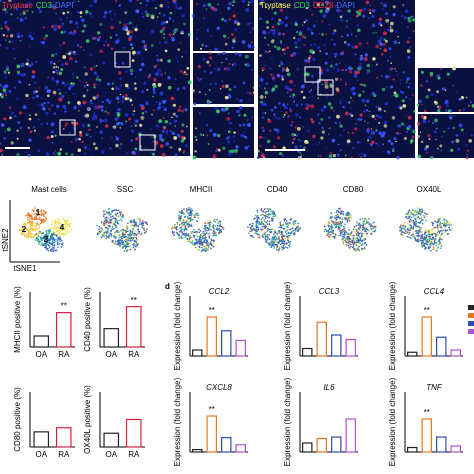 This screenshot has width=474, height=474. Describe the element at coordinates (5, 240) in the screenshot. I see `tsne-label: tSNE2` at that location.